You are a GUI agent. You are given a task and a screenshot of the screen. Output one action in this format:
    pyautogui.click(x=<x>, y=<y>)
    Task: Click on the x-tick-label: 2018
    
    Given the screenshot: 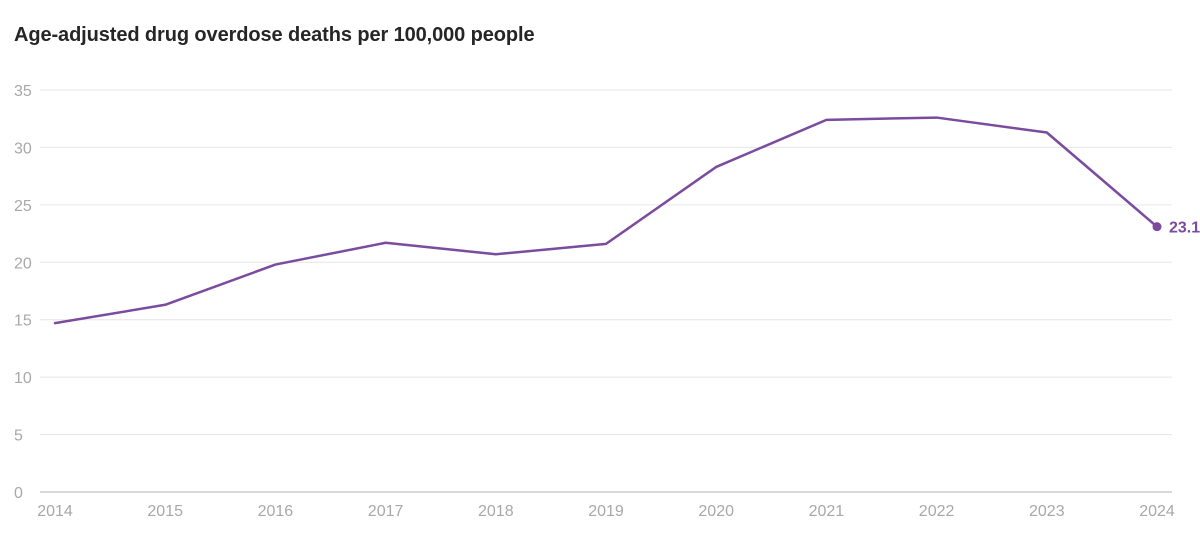 What is the action you would take?
    pyautogui.click(x=496, y=511)
    